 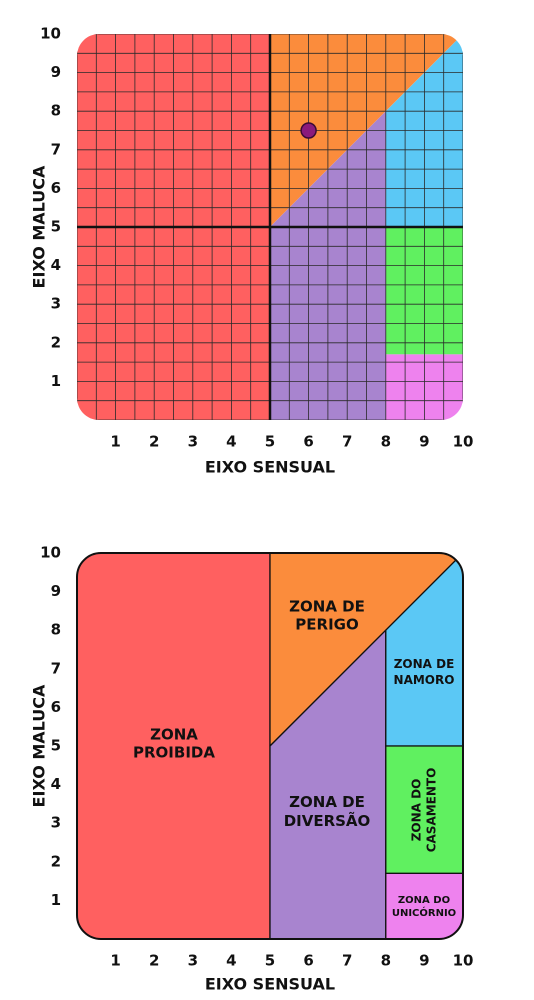 I want to click on region-unicornio, so click(x=424, y=905).